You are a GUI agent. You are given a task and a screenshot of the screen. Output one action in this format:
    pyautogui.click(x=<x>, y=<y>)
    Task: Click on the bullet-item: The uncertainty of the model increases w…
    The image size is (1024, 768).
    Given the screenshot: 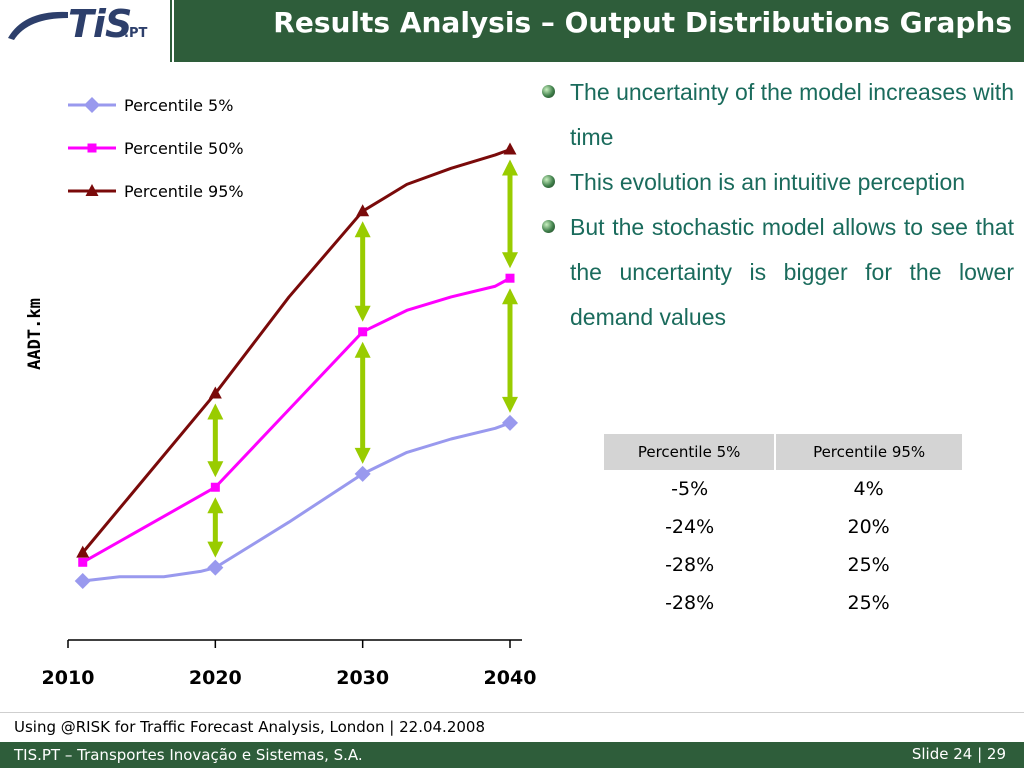 What is the action you would take?
    pyautogui.click(x=776, y=115)
    